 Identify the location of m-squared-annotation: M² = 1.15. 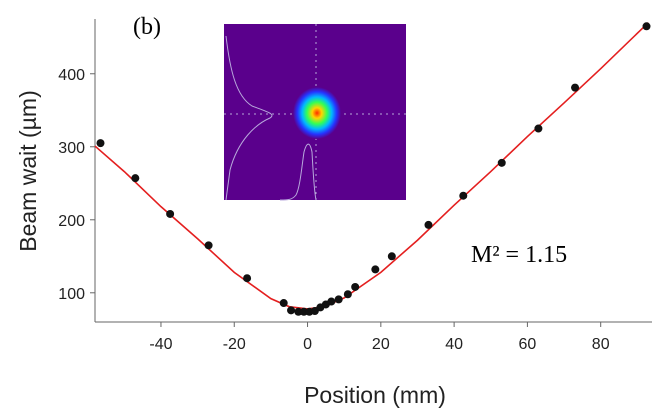
(519, 255).